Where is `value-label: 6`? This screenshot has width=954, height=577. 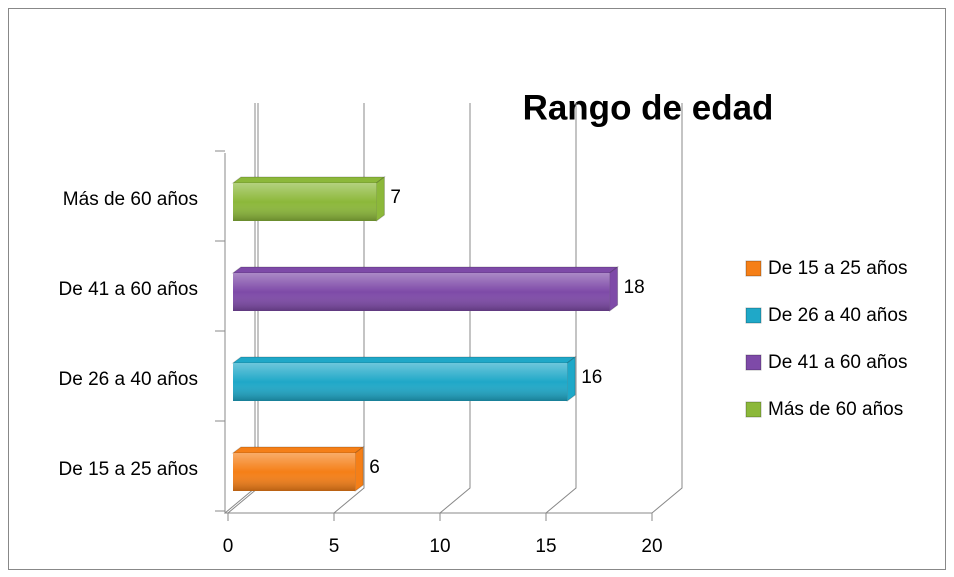
value-label: 6 is located at coordinates (374, 467).